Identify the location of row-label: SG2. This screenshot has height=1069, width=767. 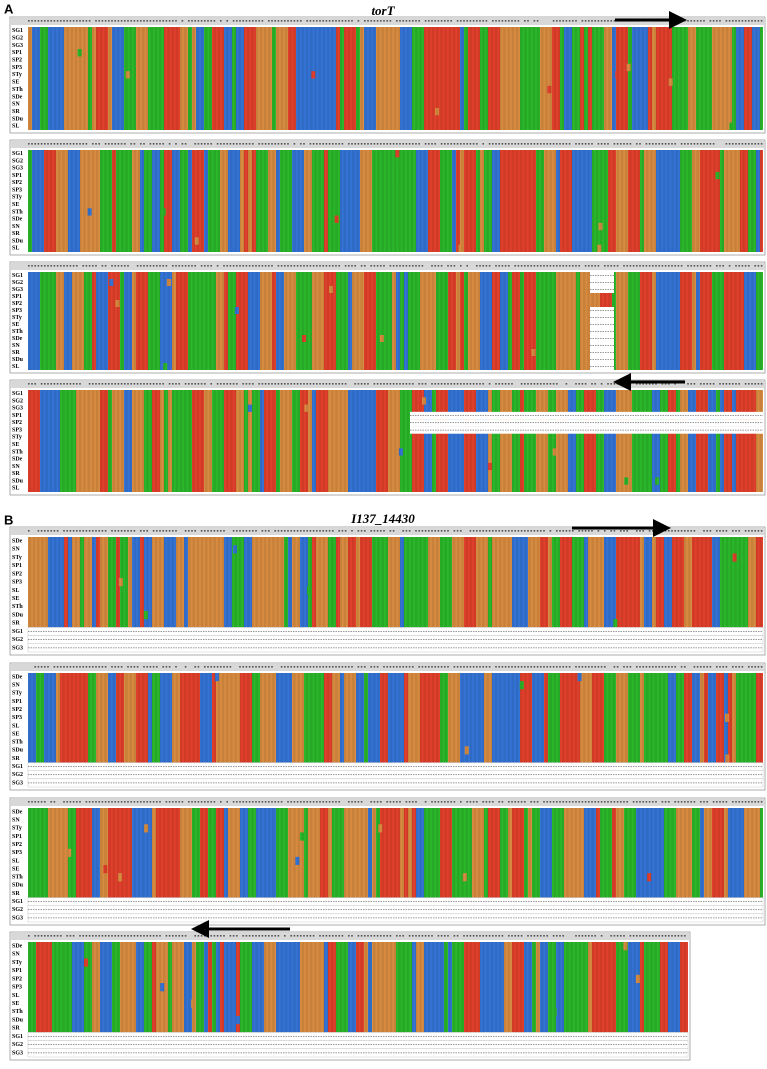
(17, 161).